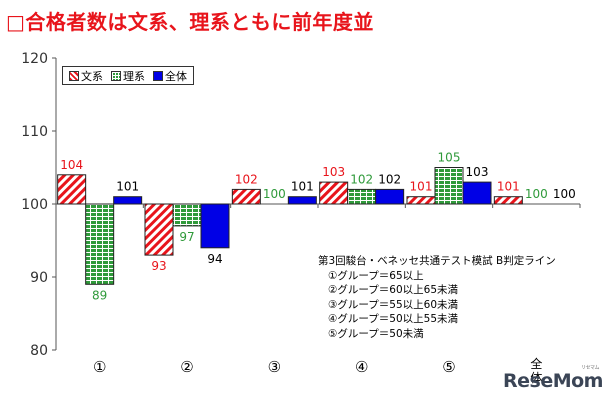  I want to click on resemom-logo: ReseMom リセマム, so click(553, 378).